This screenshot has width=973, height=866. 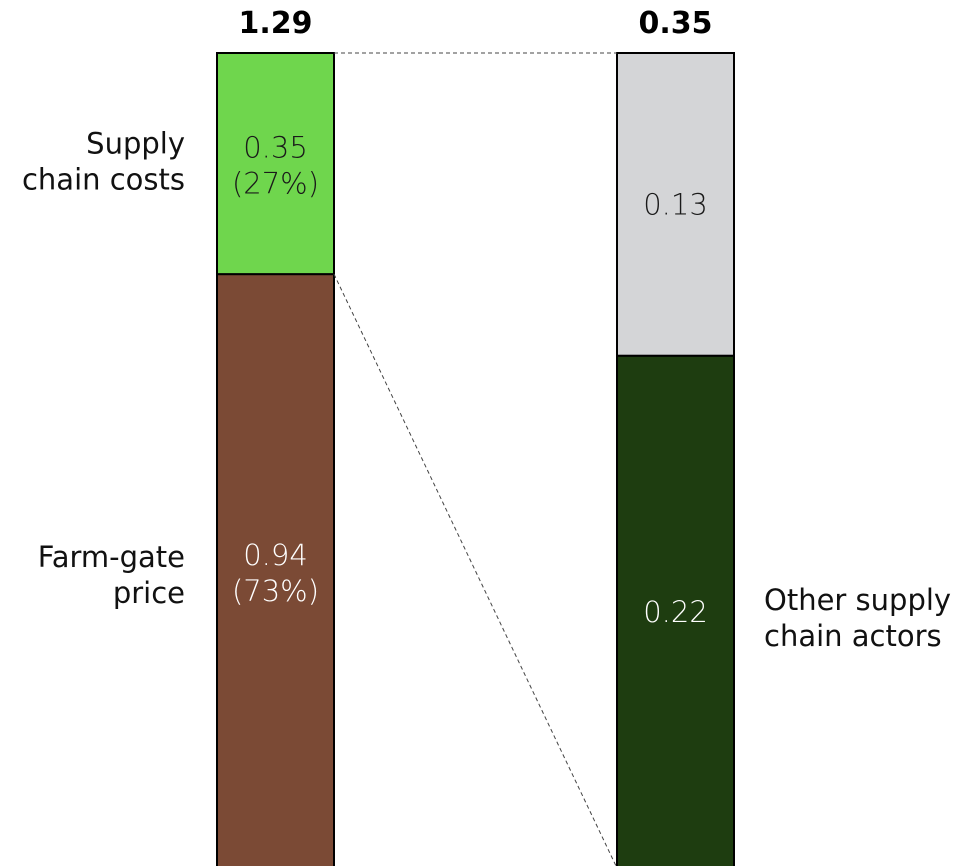 I want to click on segment-side-label: chain actors, so click(x=853, y=636).